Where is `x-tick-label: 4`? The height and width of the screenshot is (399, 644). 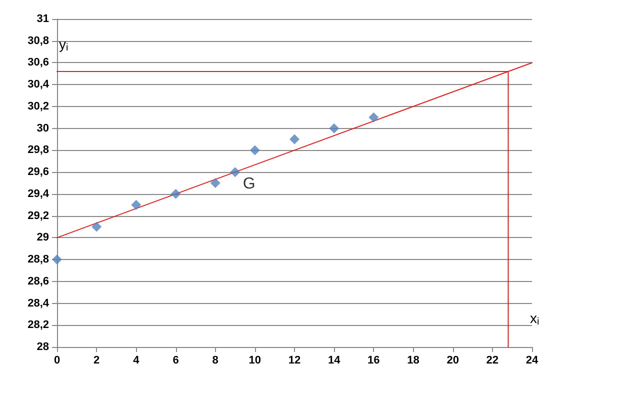
x-tick-label: 4 is located at coordinates (136, 360).